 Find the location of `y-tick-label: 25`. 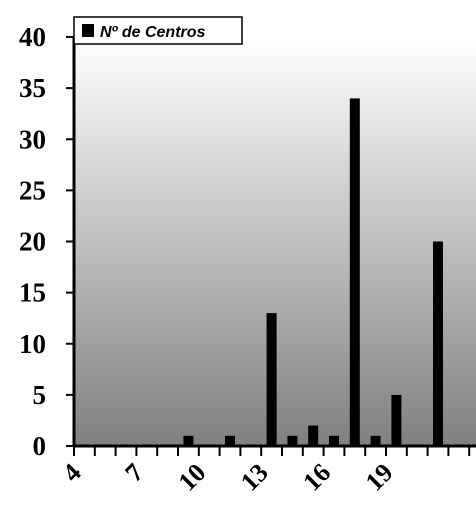

y-tick-label: 25 is located at coordinates (32, 190).